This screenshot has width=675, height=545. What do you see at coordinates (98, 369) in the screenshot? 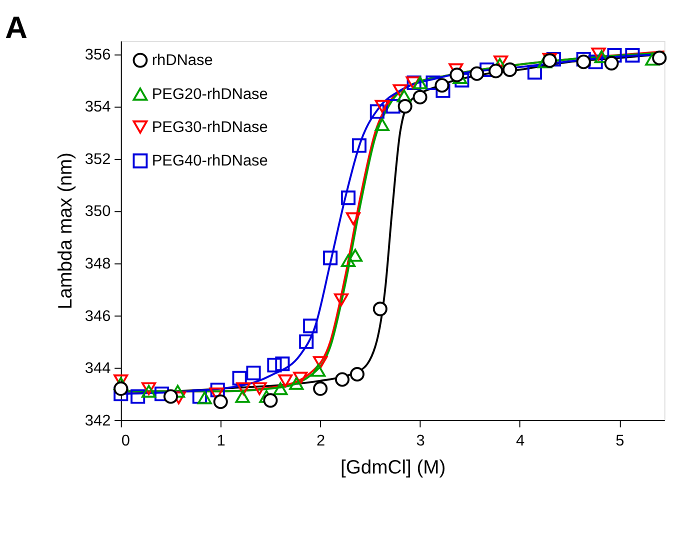
I see `y-tick-label: 344` at bounding box center [98, 369].